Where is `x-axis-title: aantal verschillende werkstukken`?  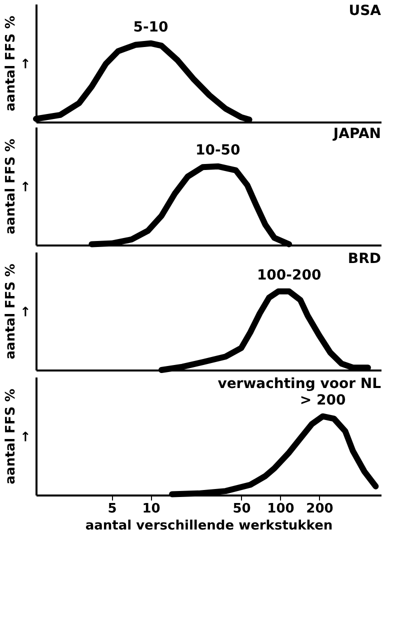 x-axis-title: aantal verschillende werkstukken is located at coordinates (209, 526).